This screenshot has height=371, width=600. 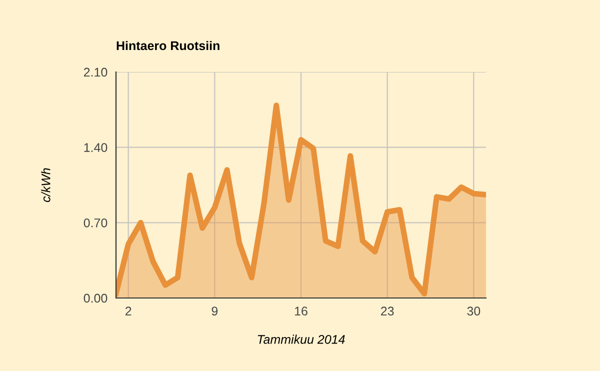 What do you see at coordinates (128, 311) in the screenshot?
I see `x-tick-label: 2` at bounding box center [128, 311].